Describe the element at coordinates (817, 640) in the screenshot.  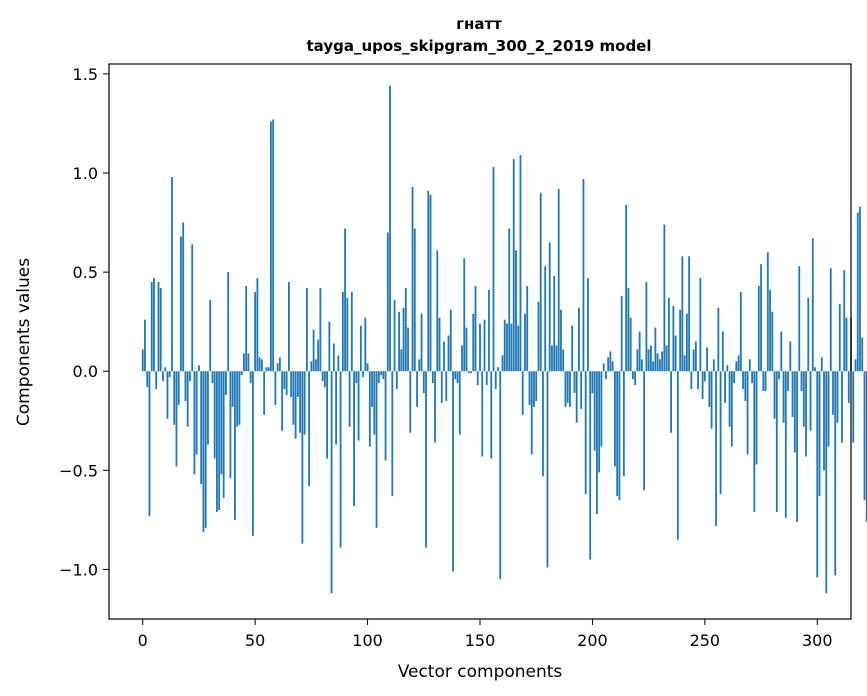
I see `x-tick-label-6: 300` at that location.